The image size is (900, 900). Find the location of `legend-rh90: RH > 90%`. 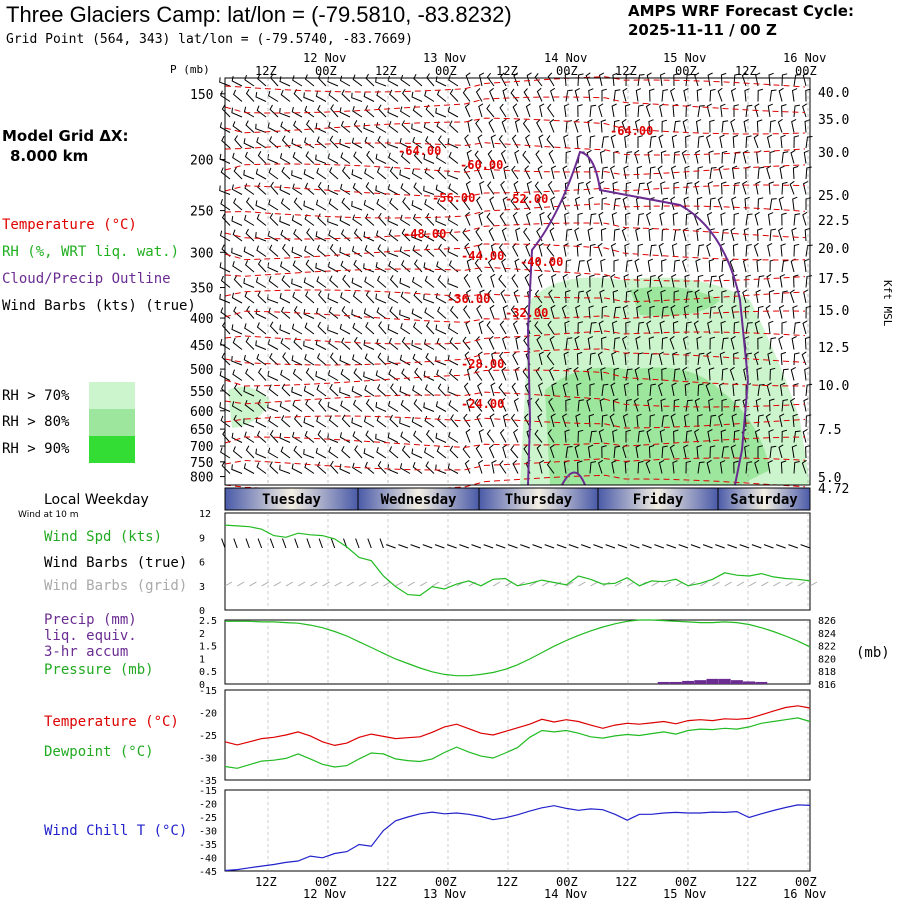

legend-rh90: RH > 90% is located at coordinates (36, 449).